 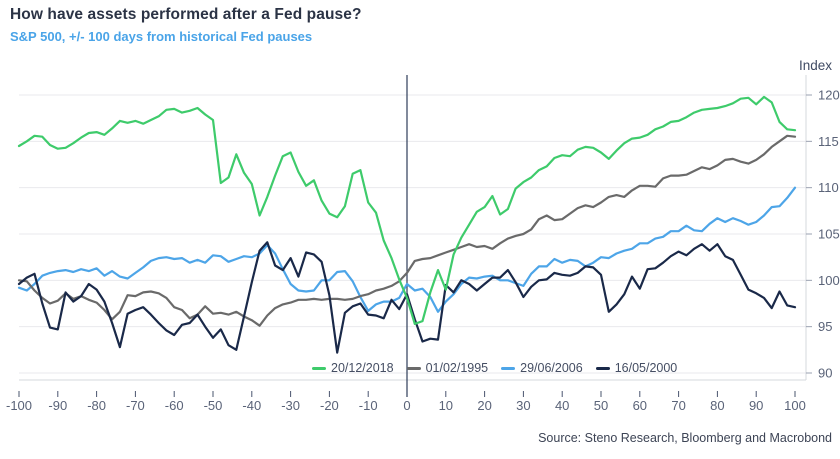 I want to click on x-tick-label--30: -30, so click(x=290, y=405).